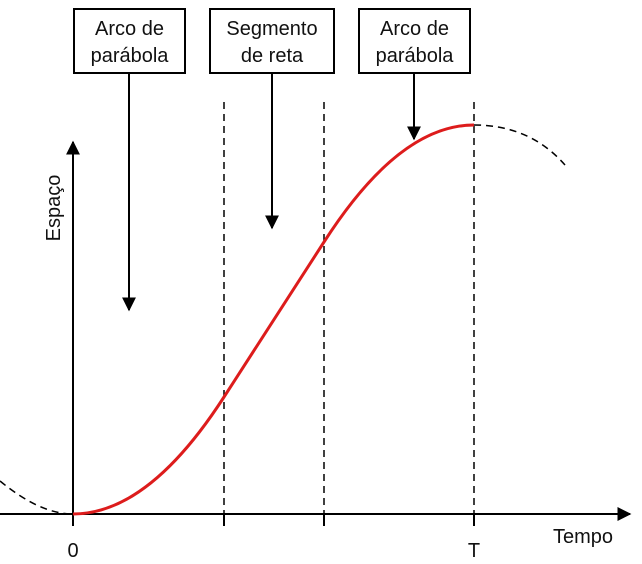 The image size is (642, 564). What do you see at coordinates (414, 41) in the screenshot?
I see `label-box-right-arc: Arco de parábola` at bounding box center [414, 41].